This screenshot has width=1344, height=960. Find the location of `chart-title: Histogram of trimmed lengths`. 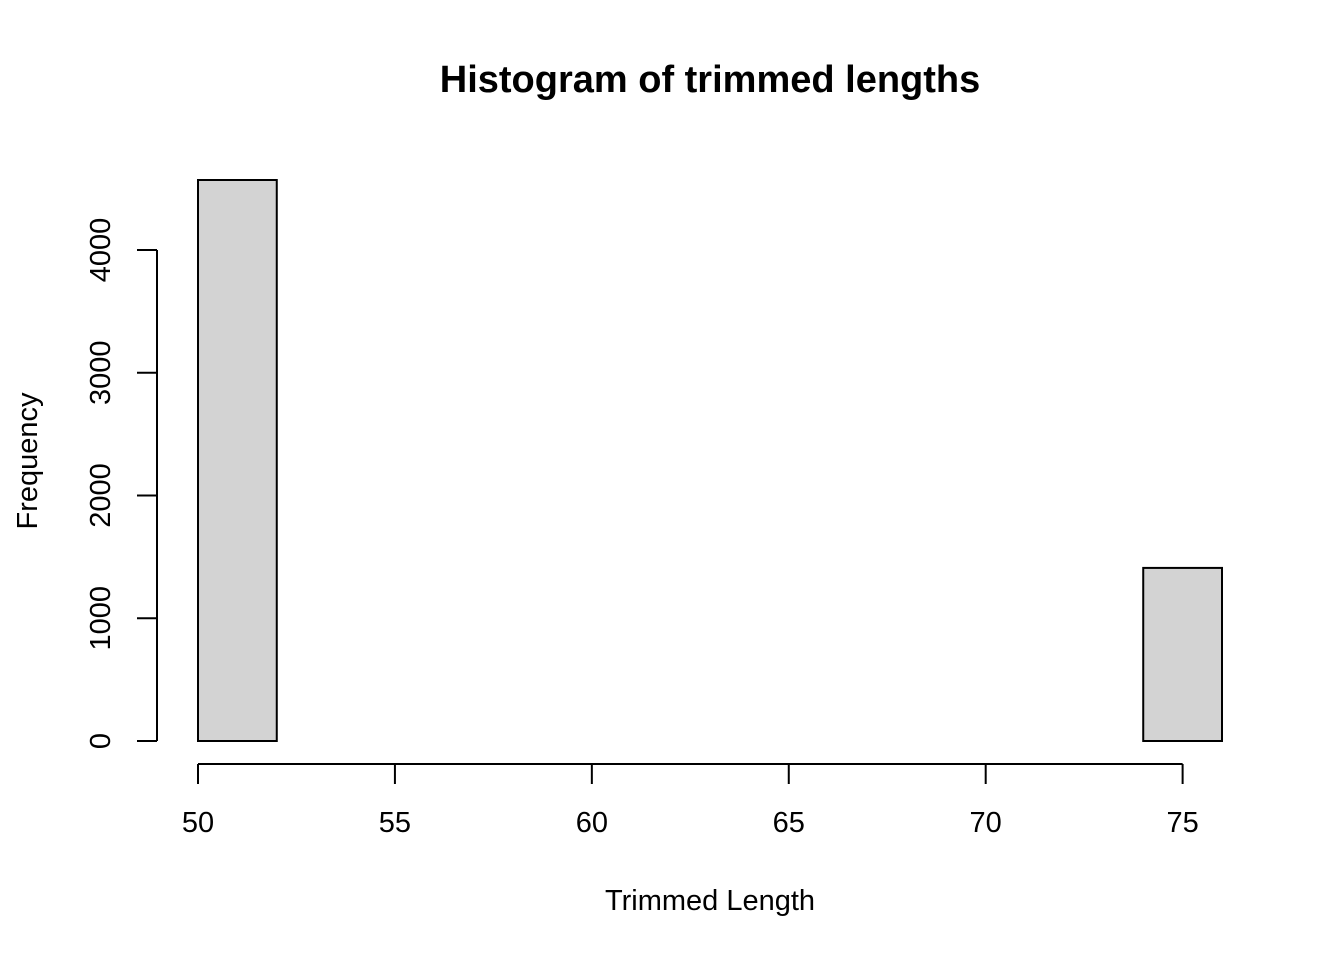

chart-title: Histogram of trimmed lengths is located at coordinates (710, 80).